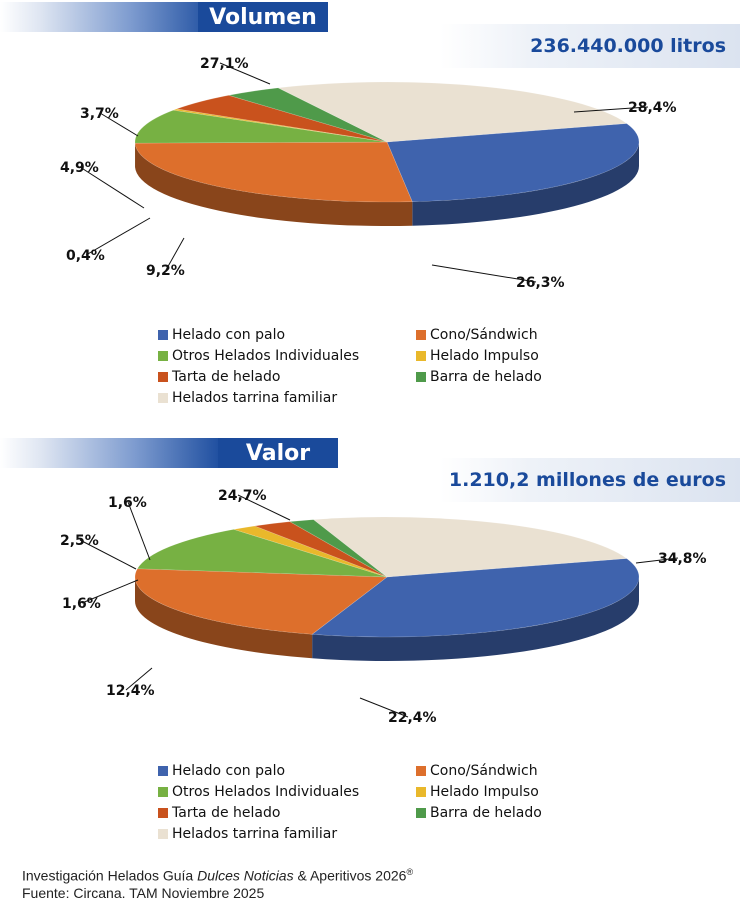 This screenshot has height=902, width=740. I want to click on pie-value-label: 2,5%, so click(79, 541).